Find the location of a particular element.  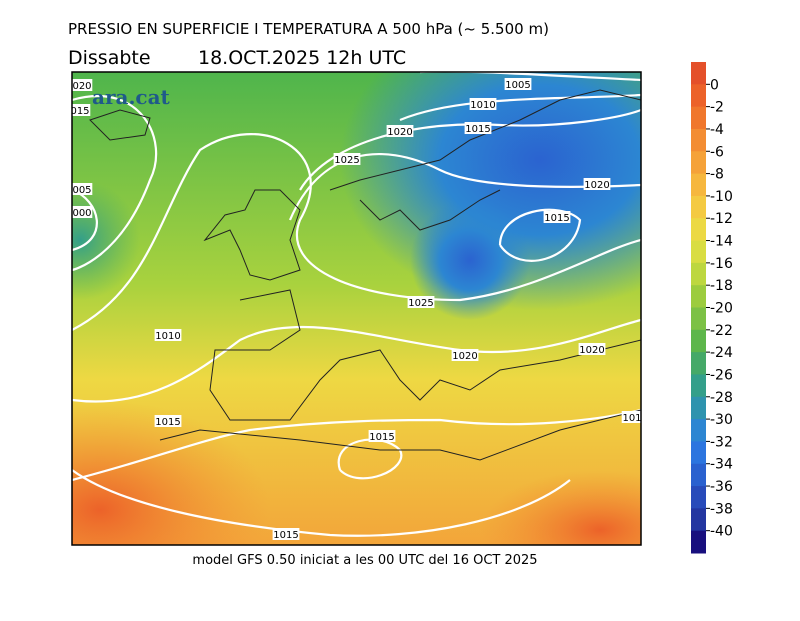

colorbar-label: -24 is located at coordinates (721, 353).